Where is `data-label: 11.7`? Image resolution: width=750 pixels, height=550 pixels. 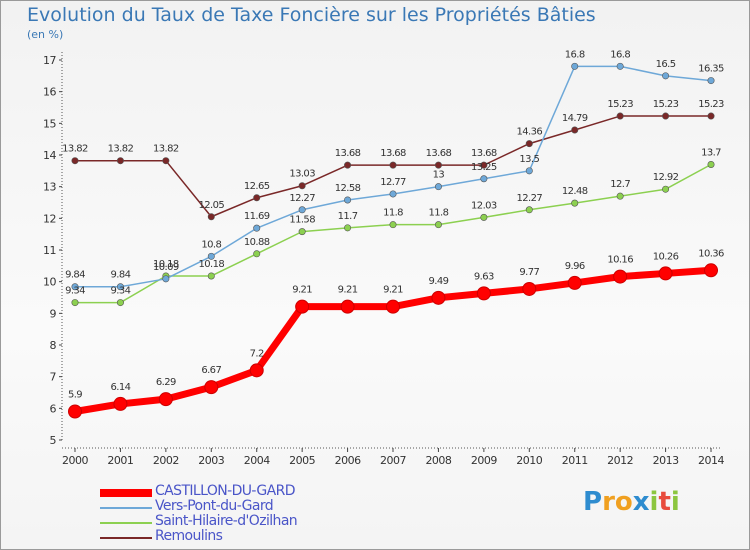
data-label: 11.7 is located at coordinates (348, 216).